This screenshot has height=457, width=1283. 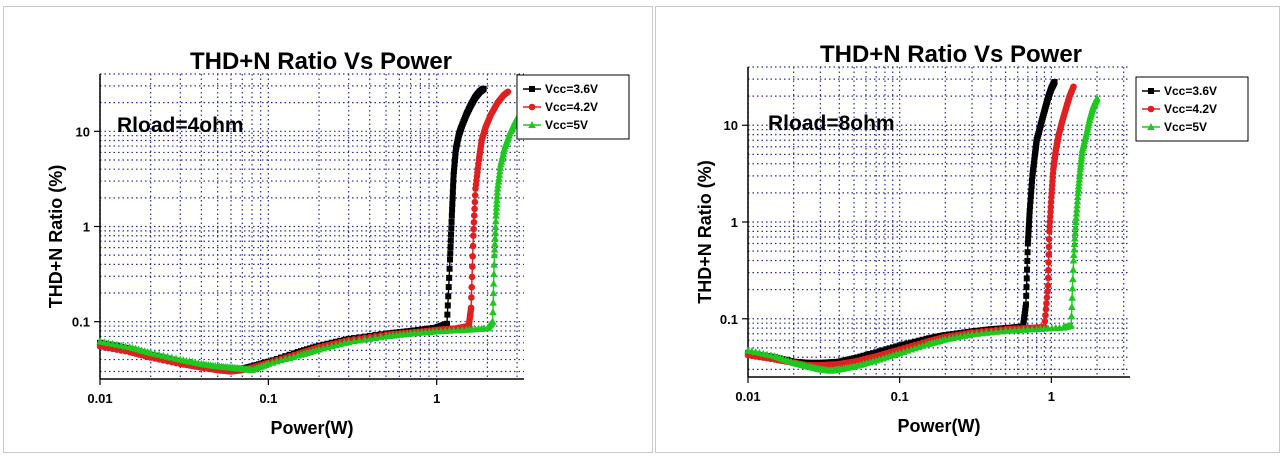 I want to click on x-tick-label: 1, so click(x=1051, y=396).